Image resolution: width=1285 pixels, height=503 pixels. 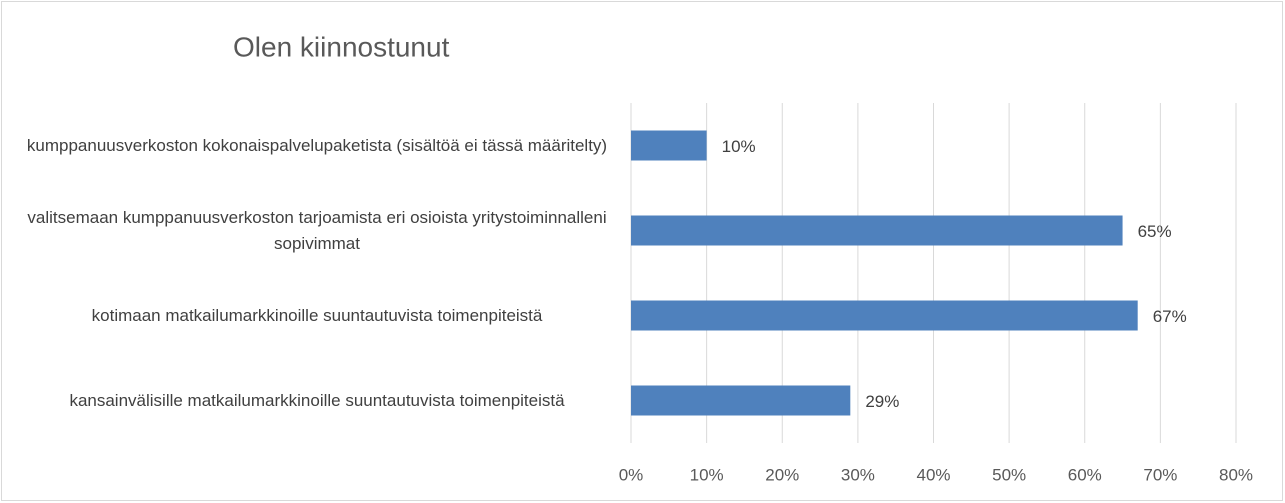 I want to click on x-tick-label: 40%, so click(x=933, y=474).